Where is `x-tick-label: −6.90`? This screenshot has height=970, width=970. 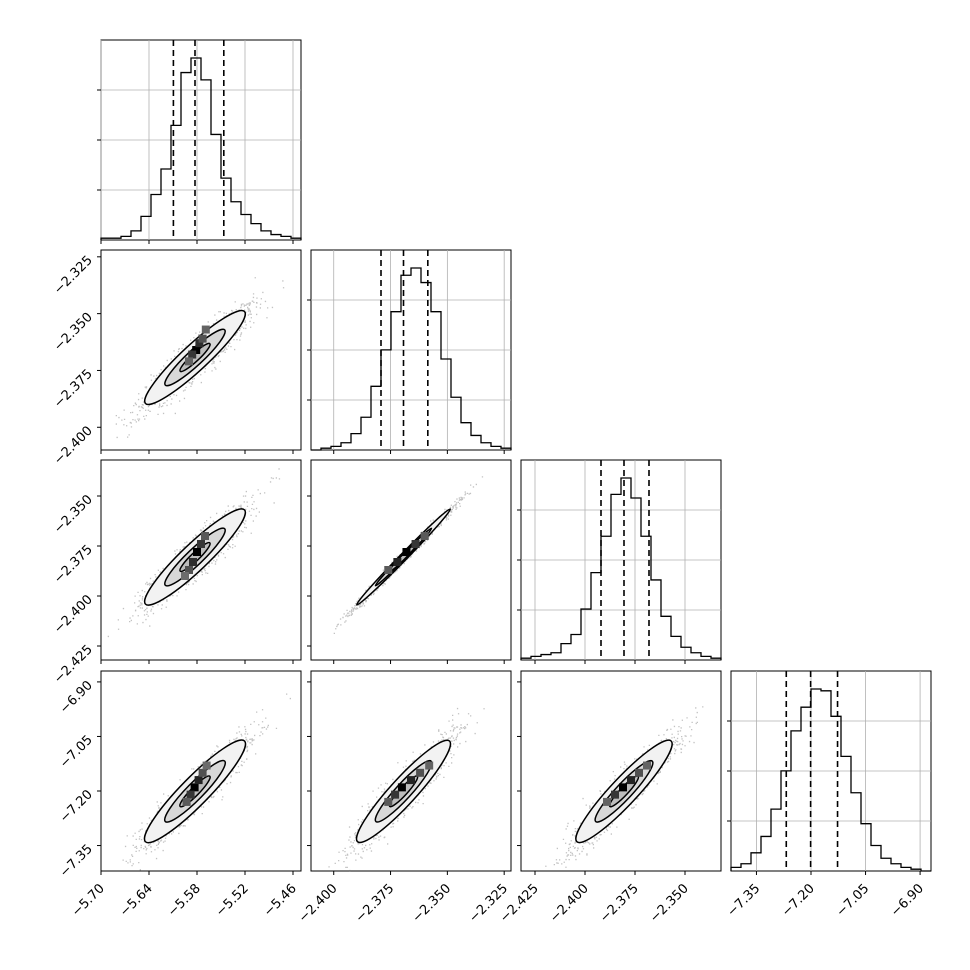 x-tick-label: −6.90 is located at coordinates (907, 900).